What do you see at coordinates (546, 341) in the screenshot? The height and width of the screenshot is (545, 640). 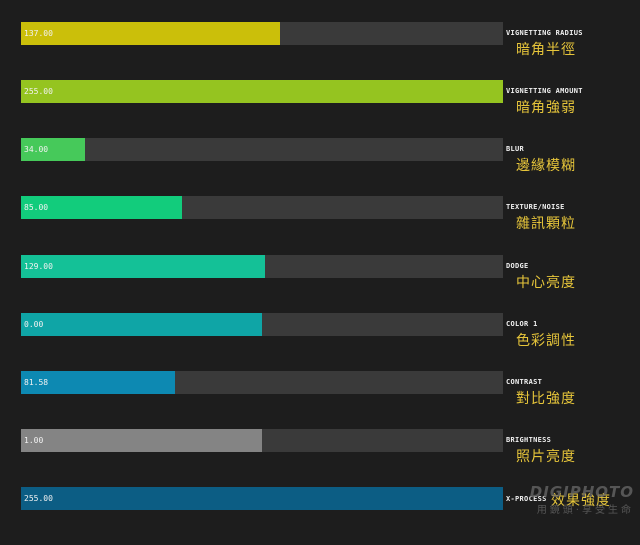 I see `slider-label-zh: 色彩調性` at bounding box center [546, 341].